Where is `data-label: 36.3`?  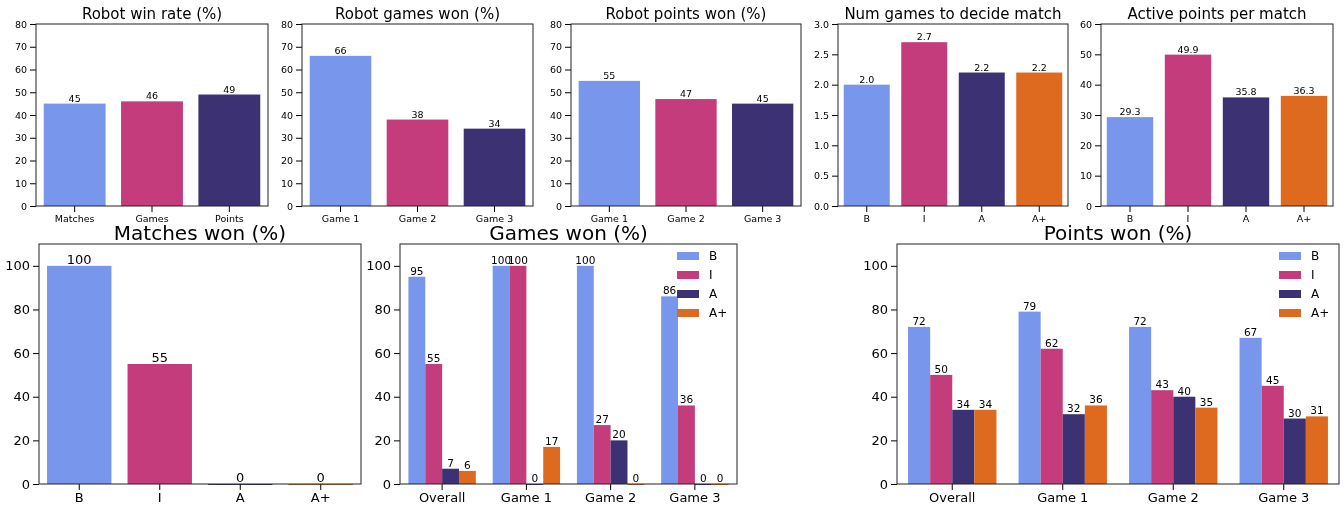 data-label: 36.3 is located at coordinates (1304, 90).